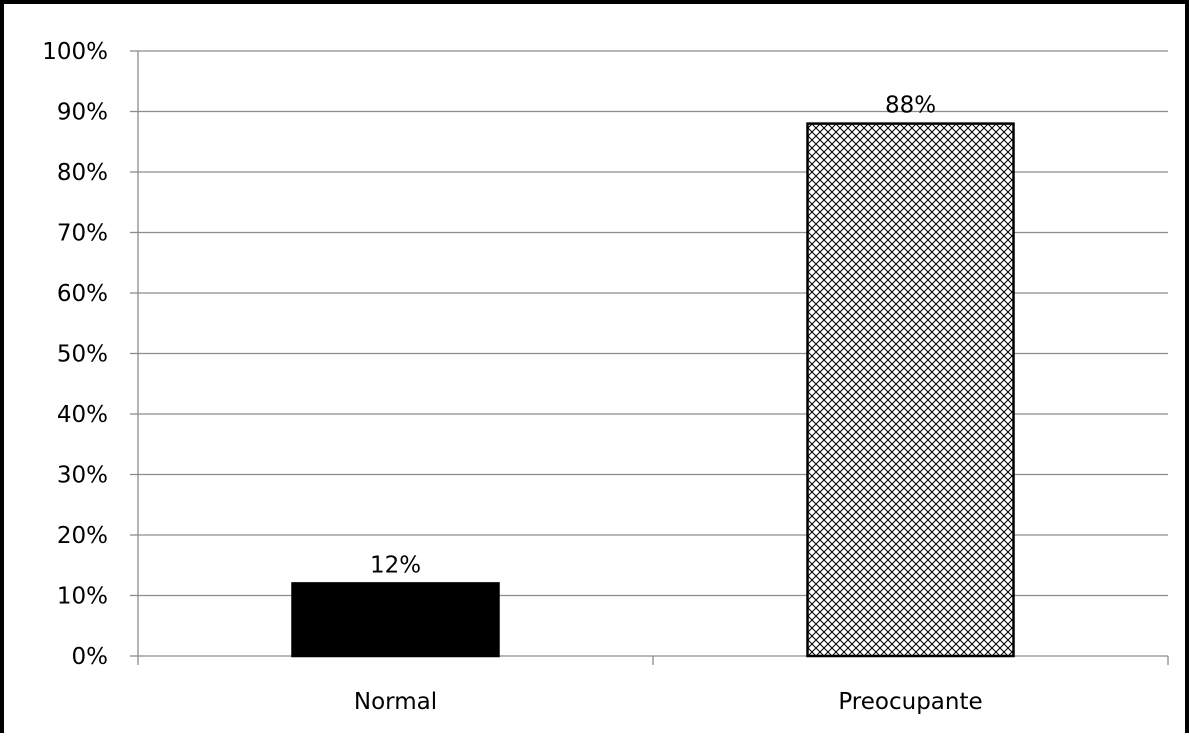  What do you see at coordinates (395, 565) in the screenshot?
I see `data-label: 12%` at bounding box center [395, 565].